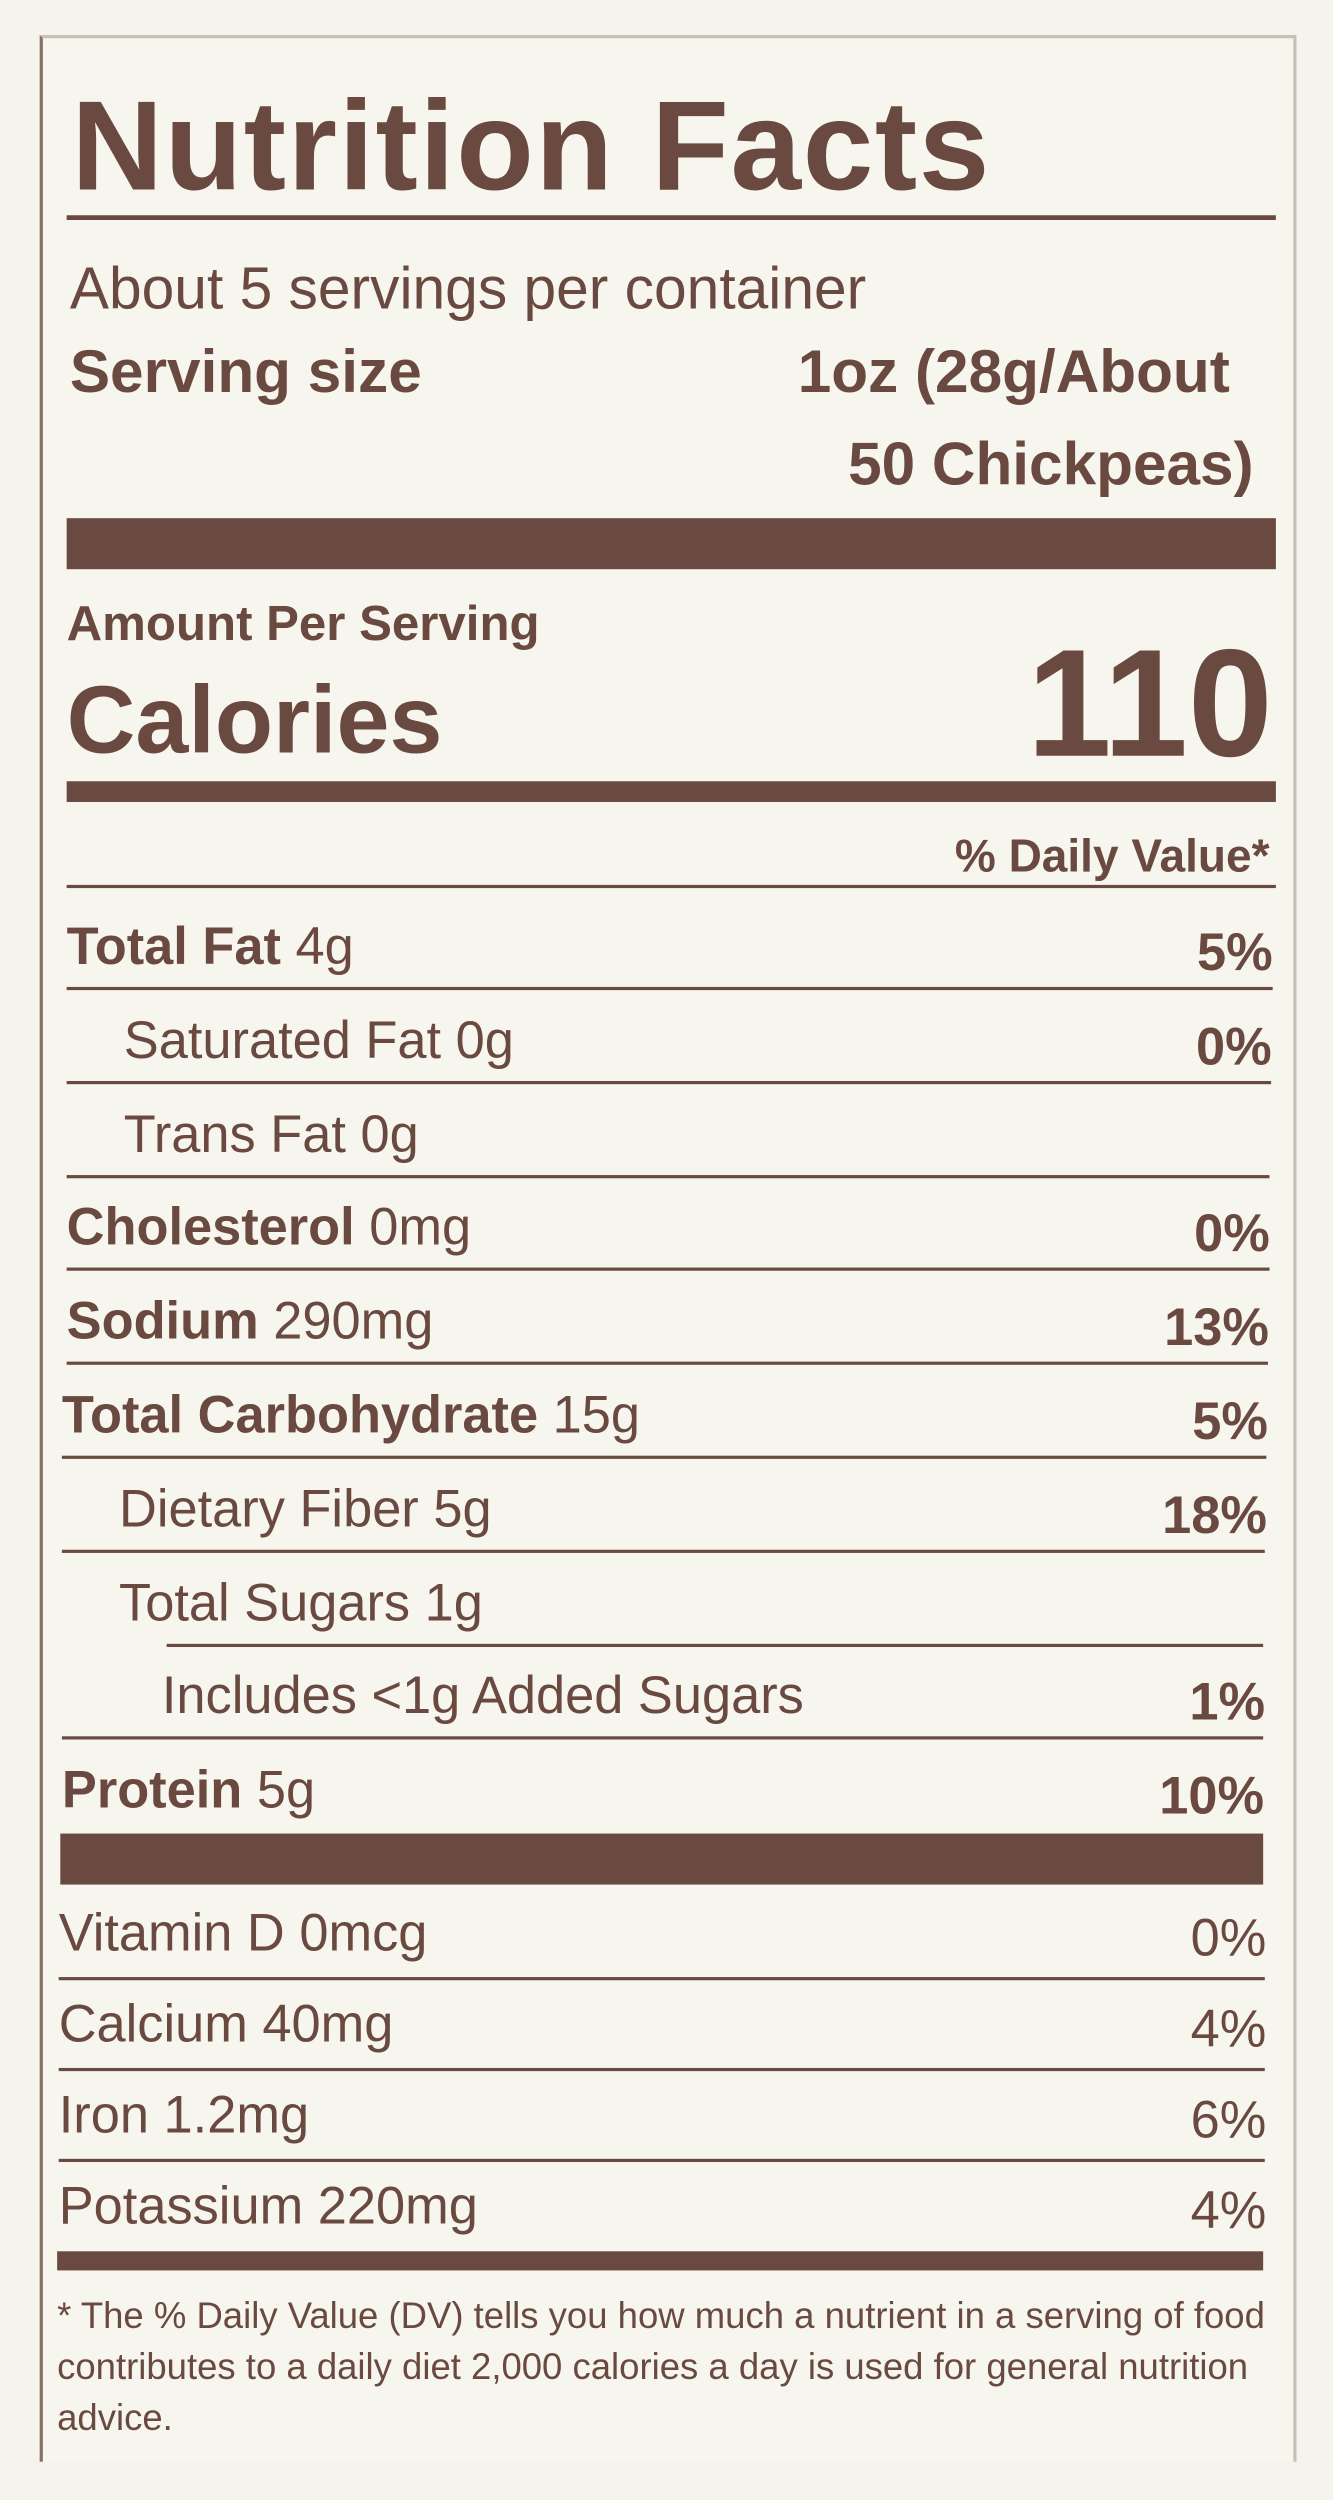 This screenshot has height=2500, width=1333. What do you see at coordinates (300, 1414) in the screenshot?
I see `nutrient-name: Total Carbohydrate` at bounding box center [300, 1414].